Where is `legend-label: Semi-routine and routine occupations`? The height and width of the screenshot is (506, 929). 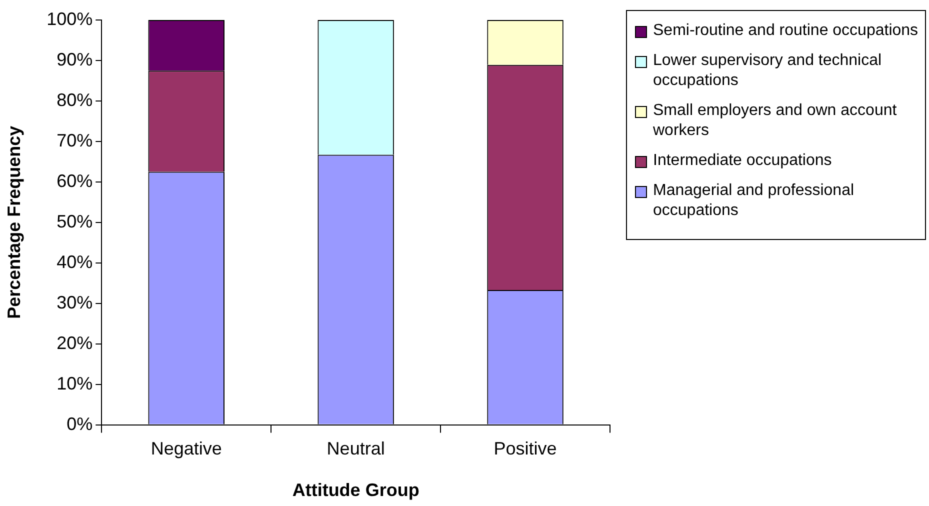 legend-label: Semi-routine and routine occupations is located at coordinates (785, 31).